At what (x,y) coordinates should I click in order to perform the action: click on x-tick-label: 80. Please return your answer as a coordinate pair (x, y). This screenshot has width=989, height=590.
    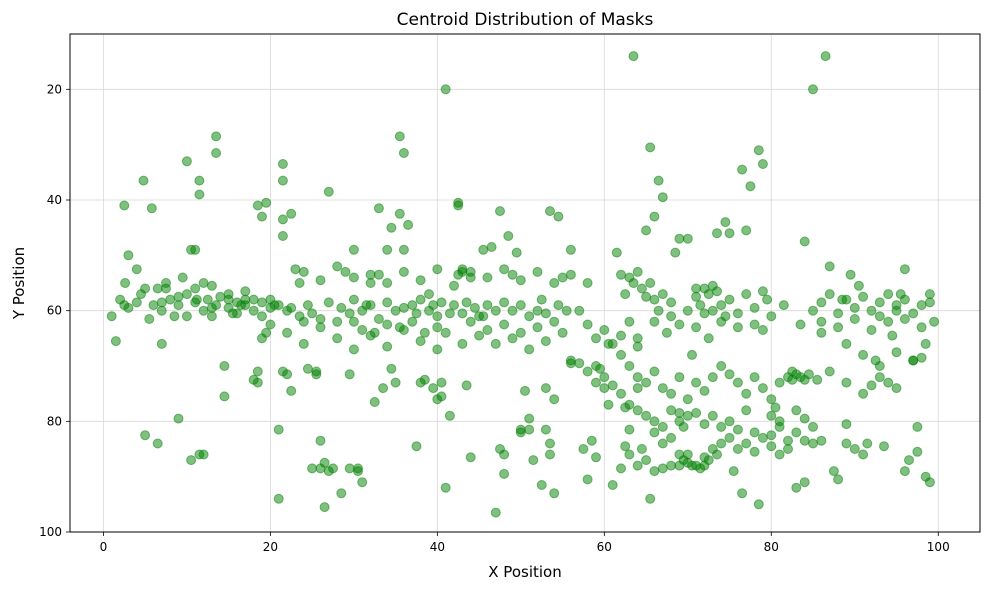
    Looking at the image, I should click on (771, 547).